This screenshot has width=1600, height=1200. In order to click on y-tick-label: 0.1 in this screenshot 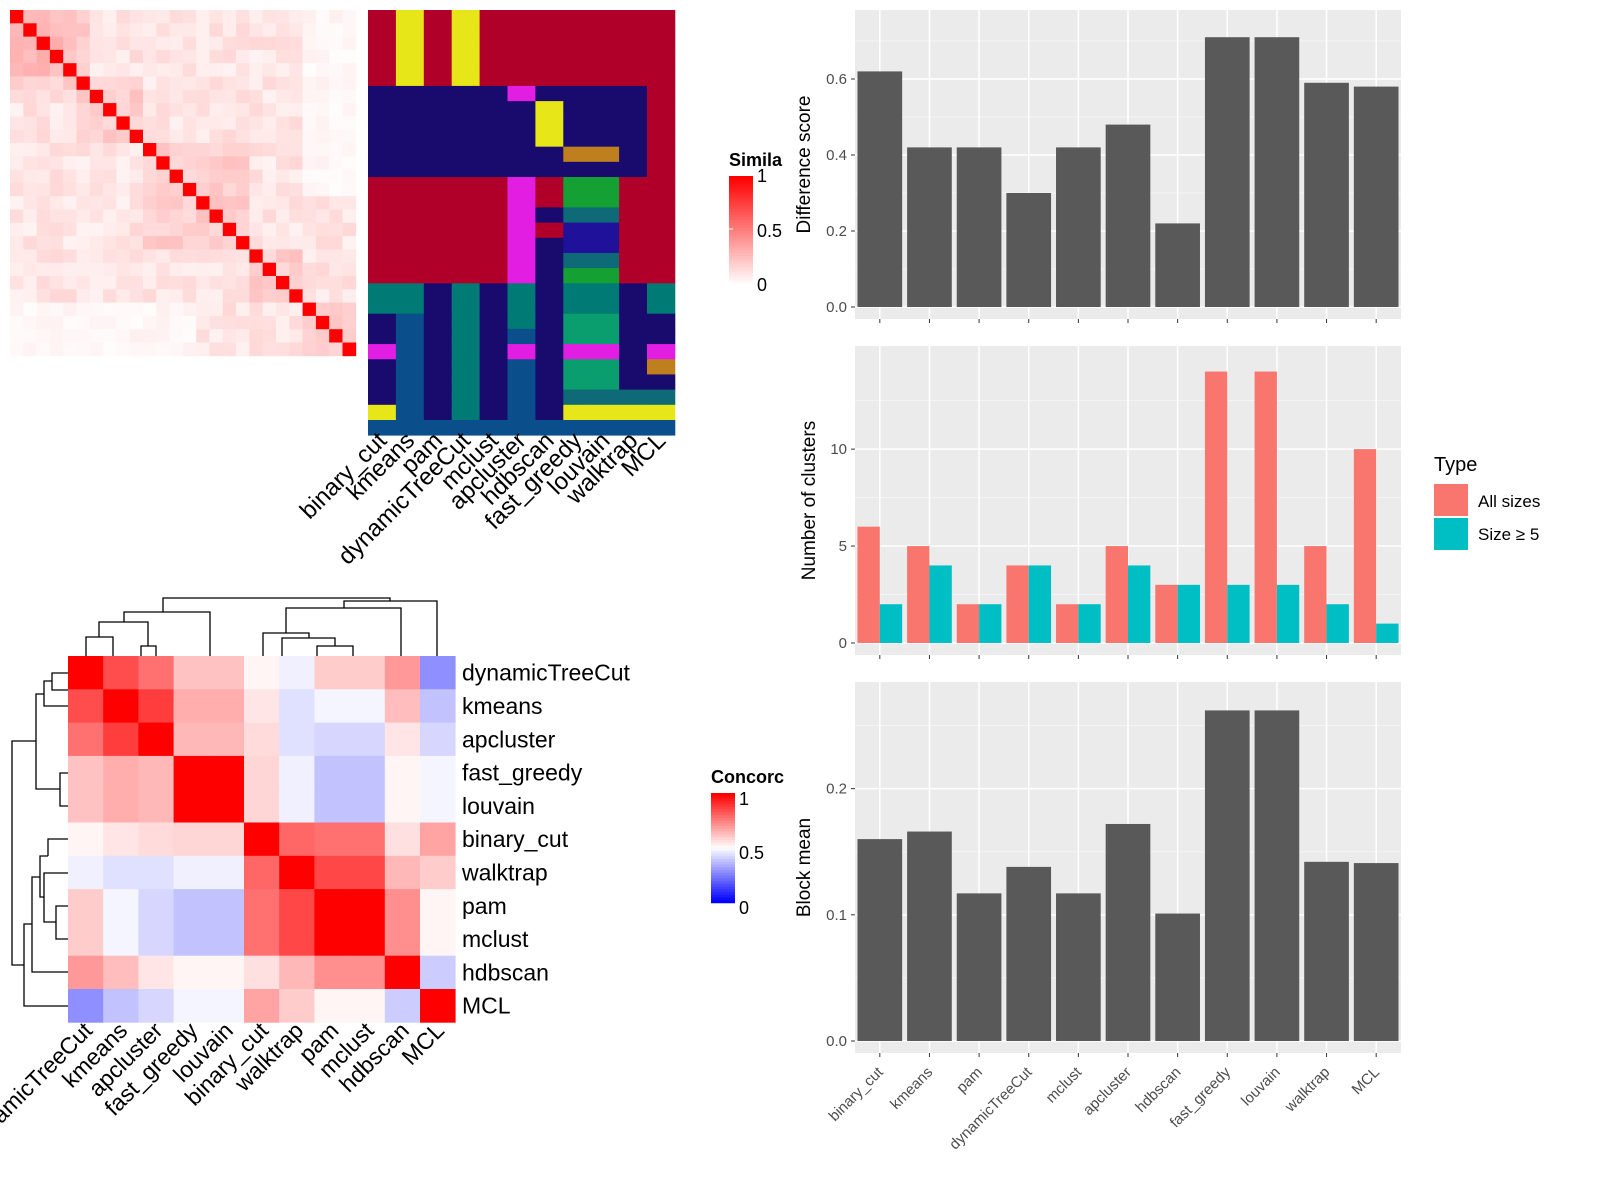, I will do `click(836, 915)`.